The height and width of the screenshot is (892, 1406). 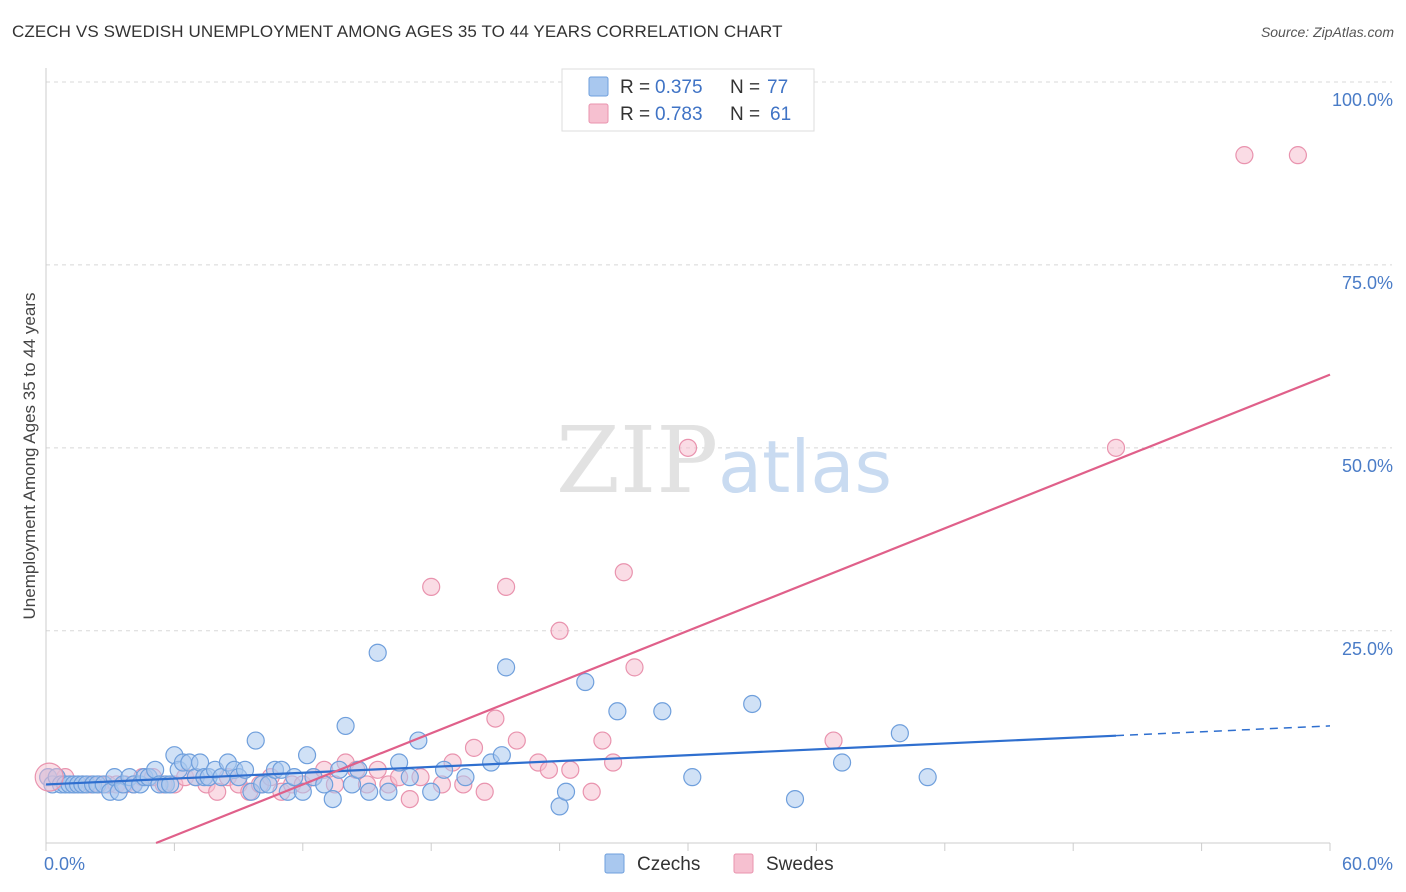 What do you see at coordinates (1367, 466) in the screenshot?
I see `y-tick-label-50: 50.0%` at bounding box center [1367, 466].